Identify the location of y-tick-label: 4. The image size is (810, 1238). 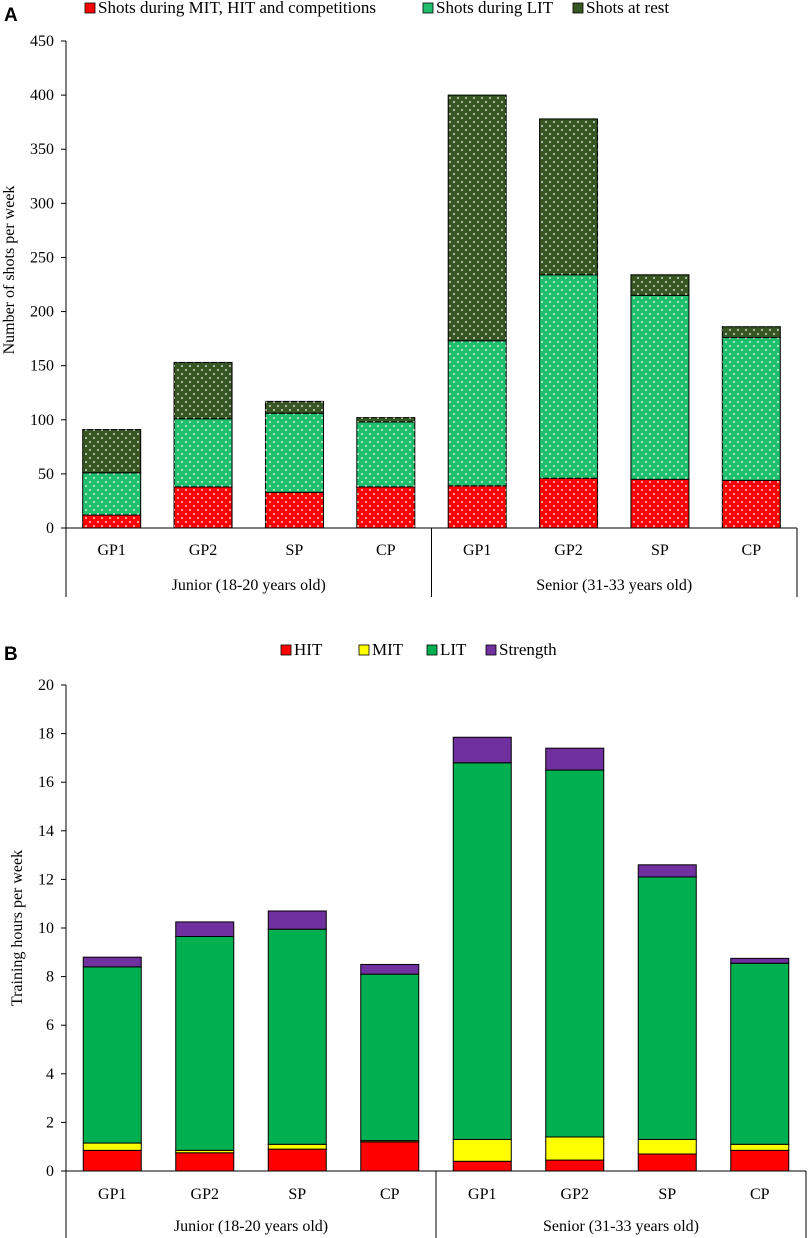
(50, 1074).